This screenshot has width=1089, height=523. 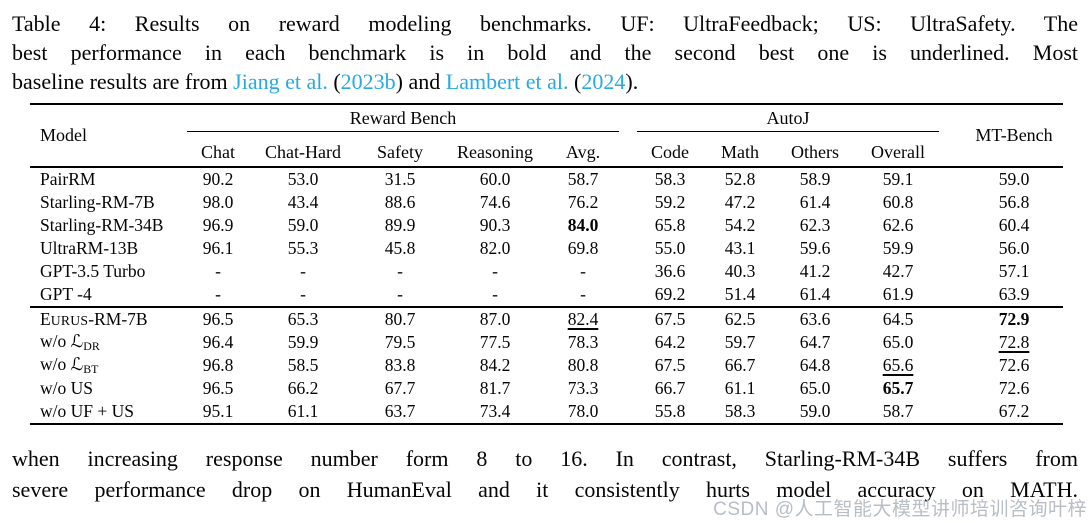 What do you see at coordinates (583, 411) in the screenshot?
I see `value: 78.0` at bounding box center [583, 411].